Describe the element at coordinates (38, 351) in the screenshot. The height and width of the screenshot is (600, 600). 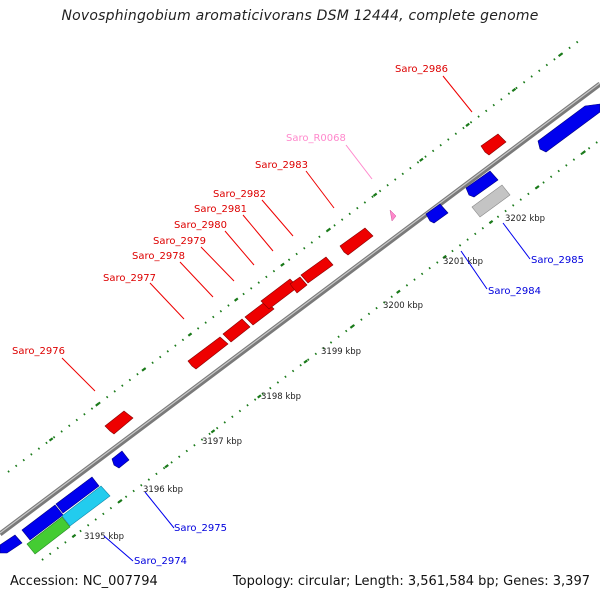
I see `gene-label-saro-2976: Saro_2976` at that location.